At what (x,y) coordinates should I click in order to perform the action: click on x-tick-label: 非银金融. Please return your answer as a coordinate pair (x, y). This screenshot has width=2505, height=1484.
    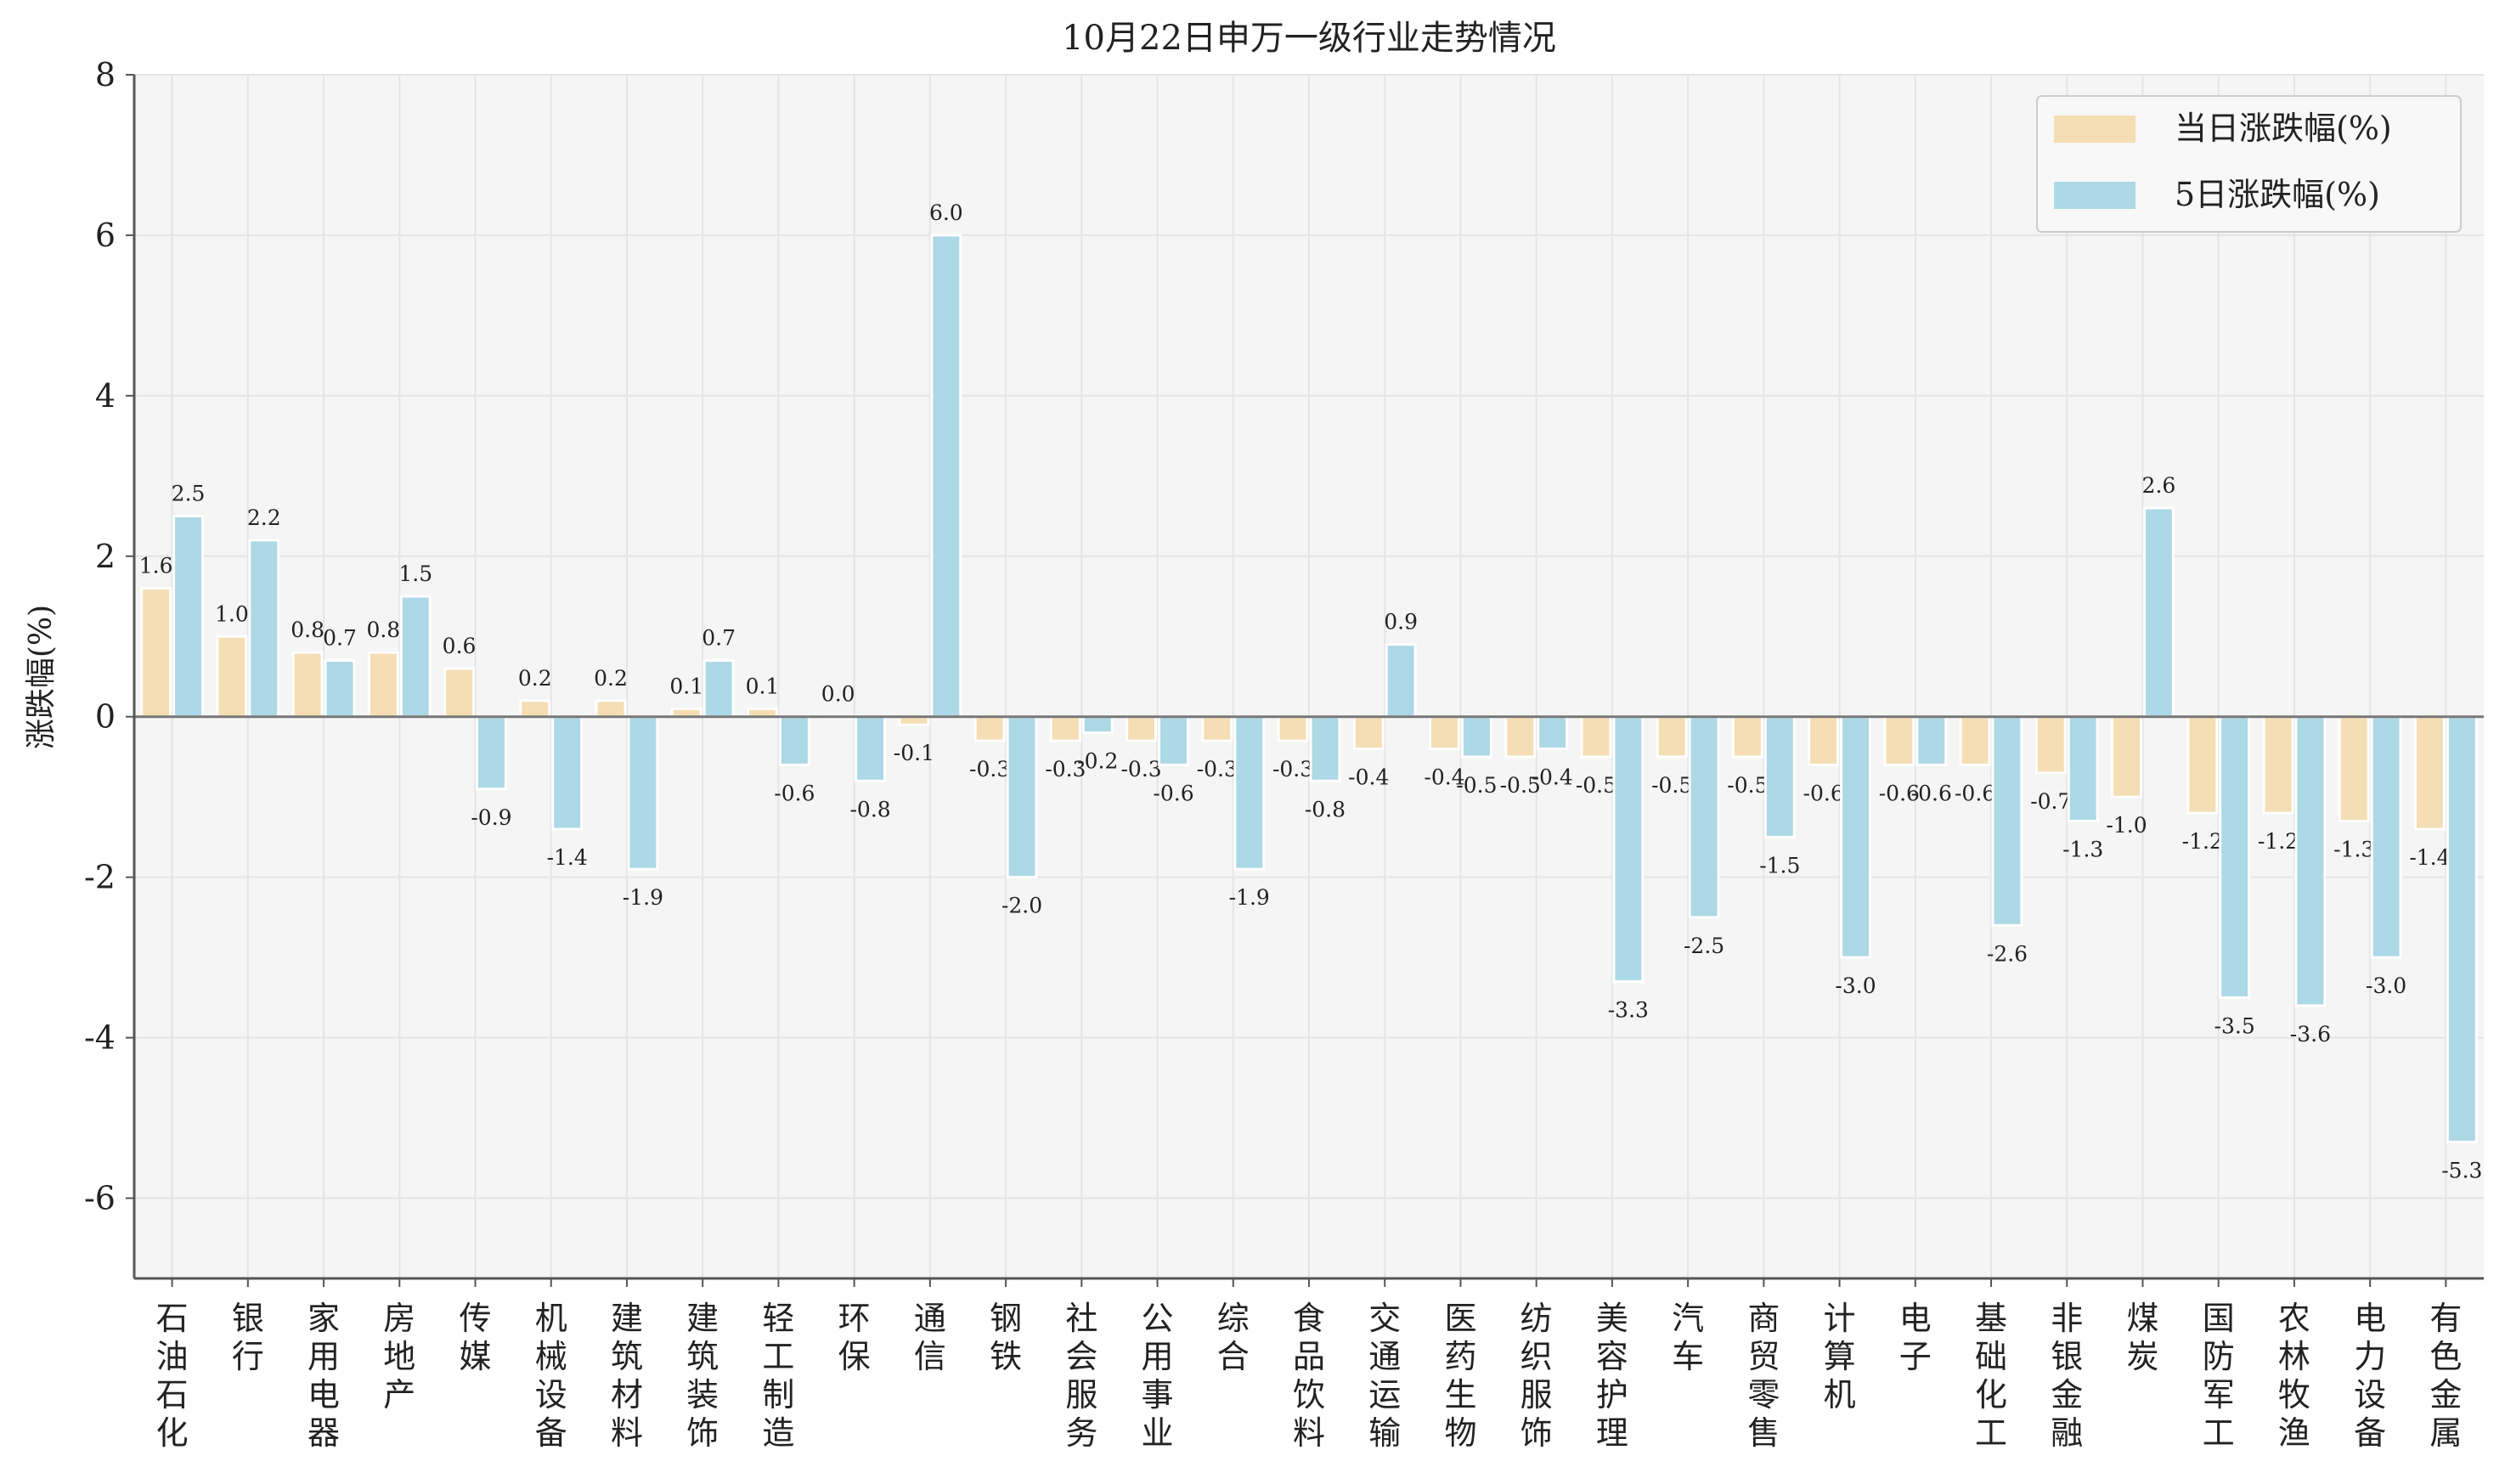
    Looking at the image, I should click on (2067, 1376).